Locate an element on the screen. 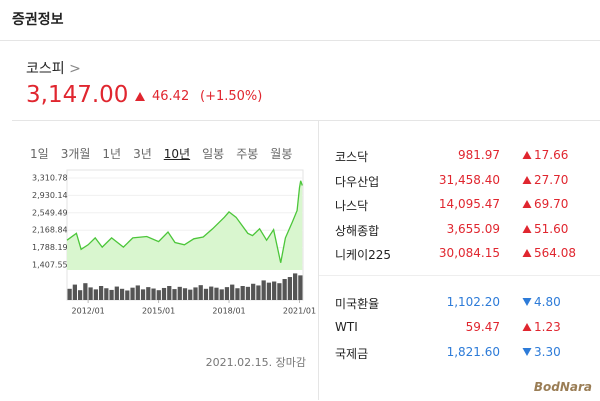  market-change: 1.23 is located at coordinates (547, 327).